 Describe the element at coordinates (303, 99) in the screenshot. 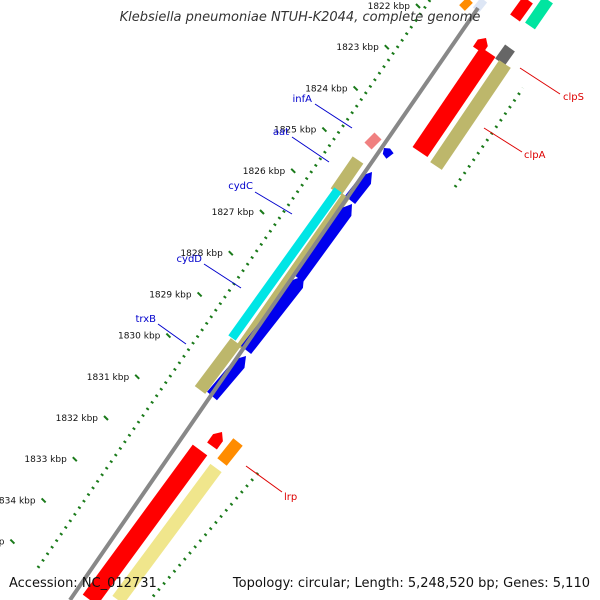

I see `label-infA: infA` at that location.